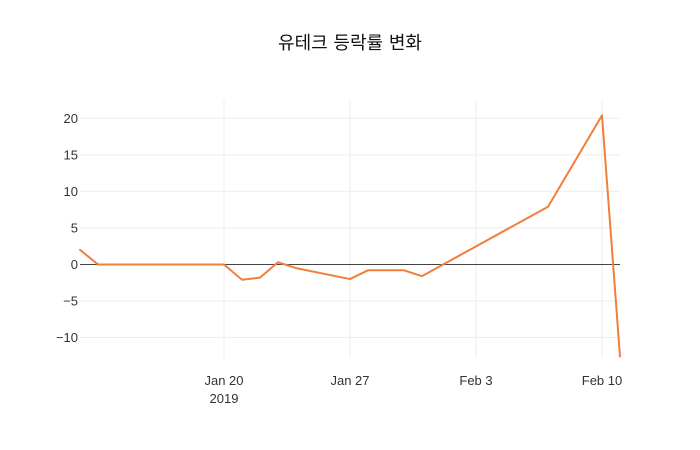 This screenshot has height=450, width=700. Describe the element at coordinates (350, 43) in the screenshot. I see `chart-title: 유테크 등락률 변화` at that location.